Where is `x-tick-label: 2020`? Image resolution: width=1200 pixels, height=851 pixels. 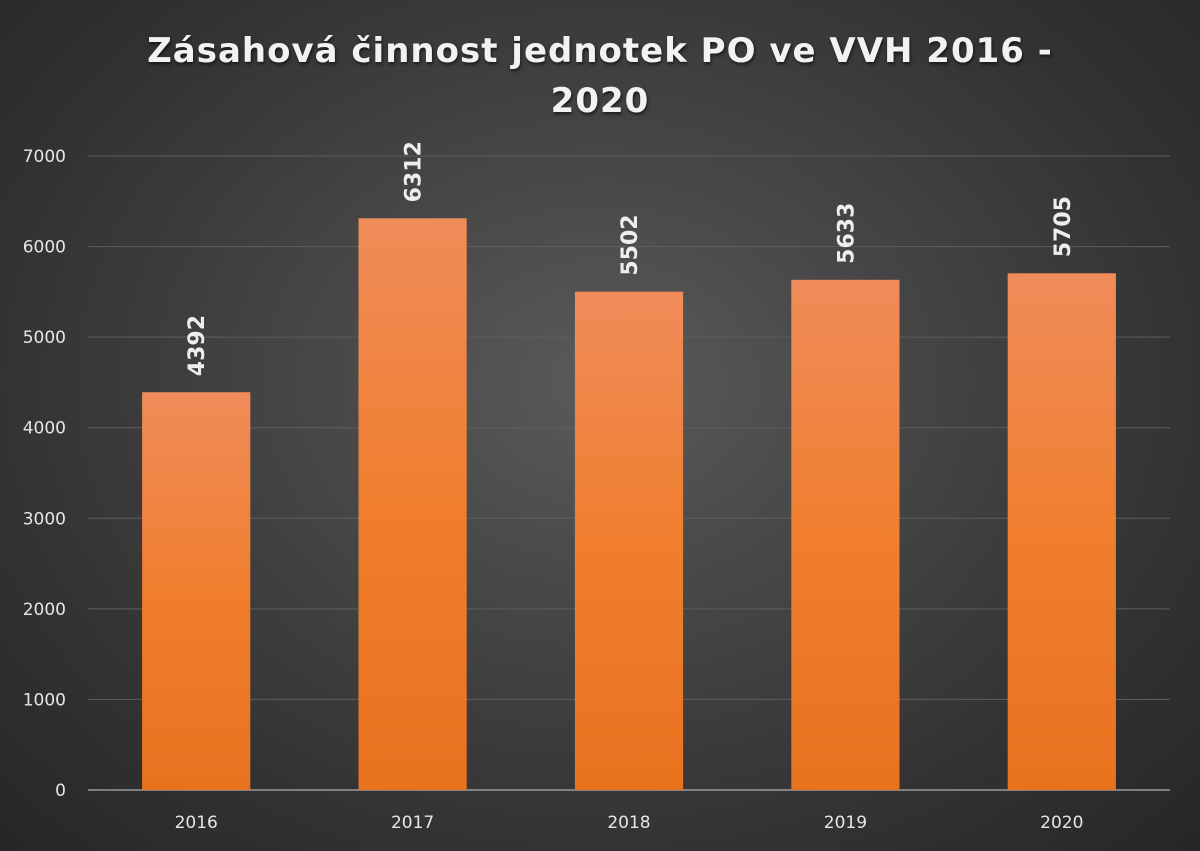
x-tick-label: 2020 is located at coordinates (1061, 823).